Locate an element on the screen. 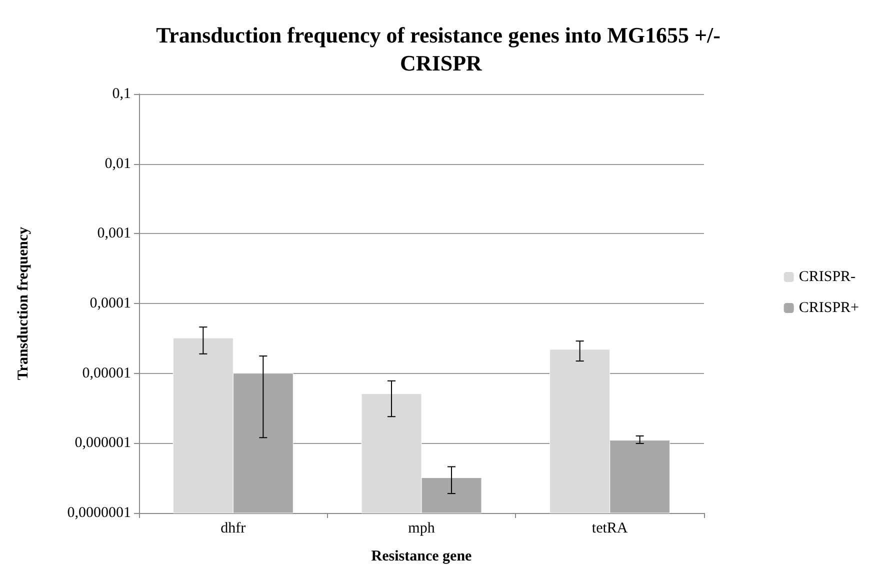 The image size is (882, 585). y-tick-label: 0,00001 is located at coordinates (106, 373).